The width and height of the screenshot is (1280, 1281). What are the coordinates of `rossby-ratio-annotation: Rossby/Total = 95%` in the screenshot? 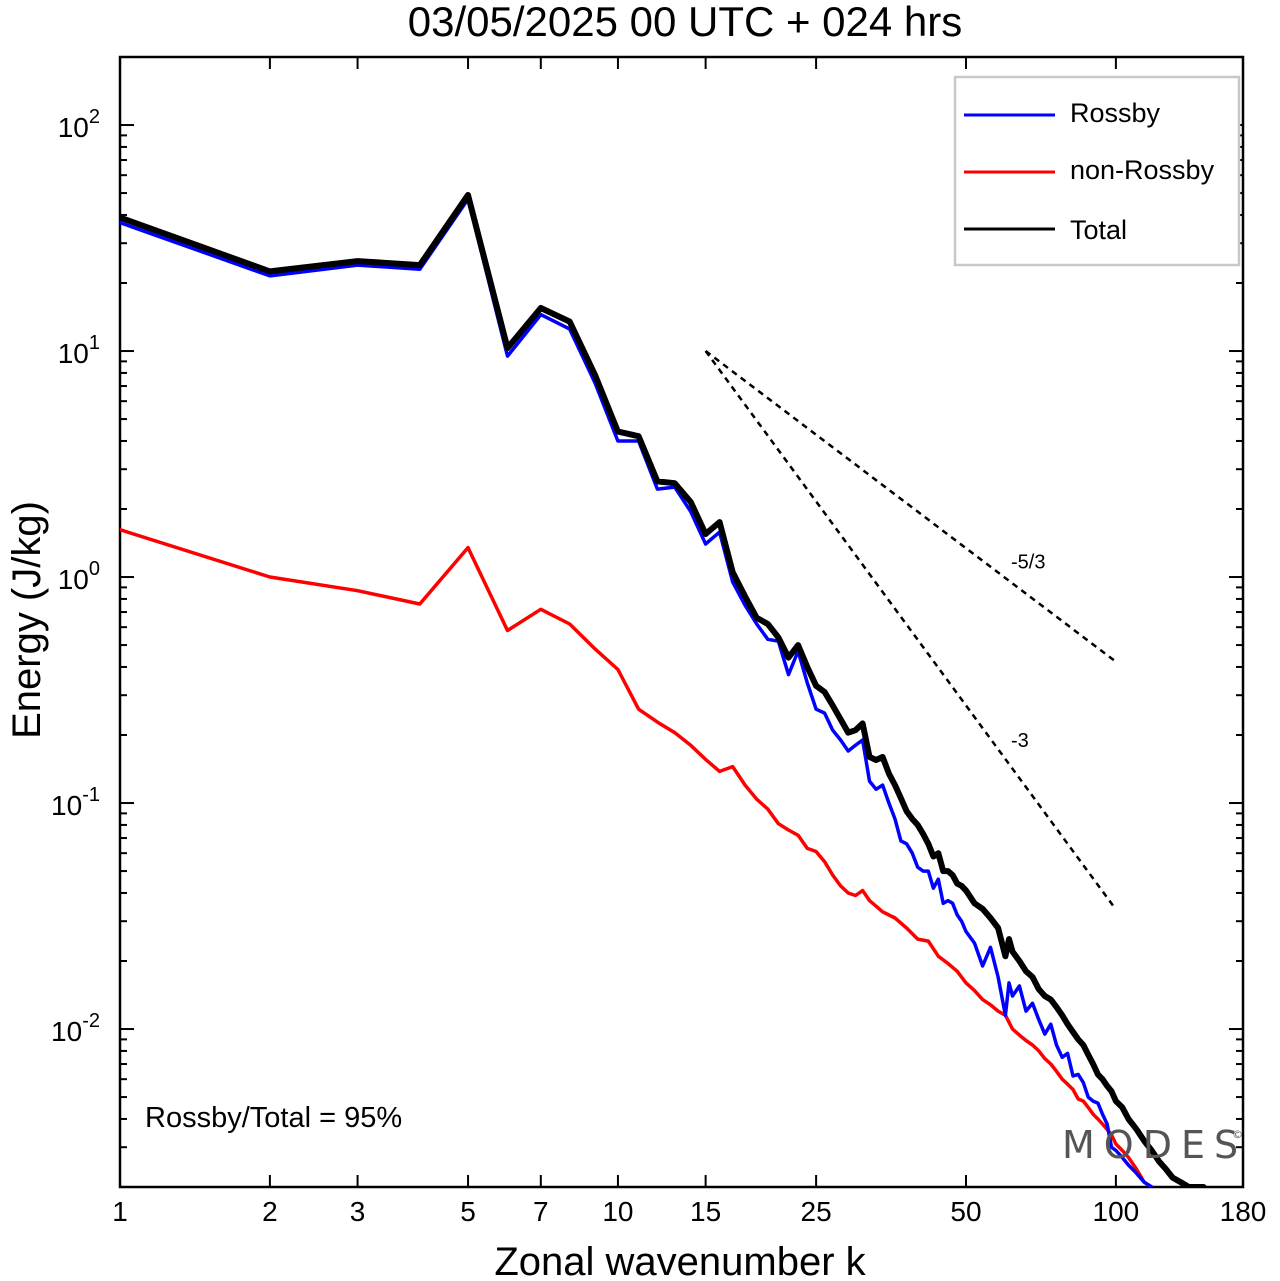 It's located at (273, 1118).